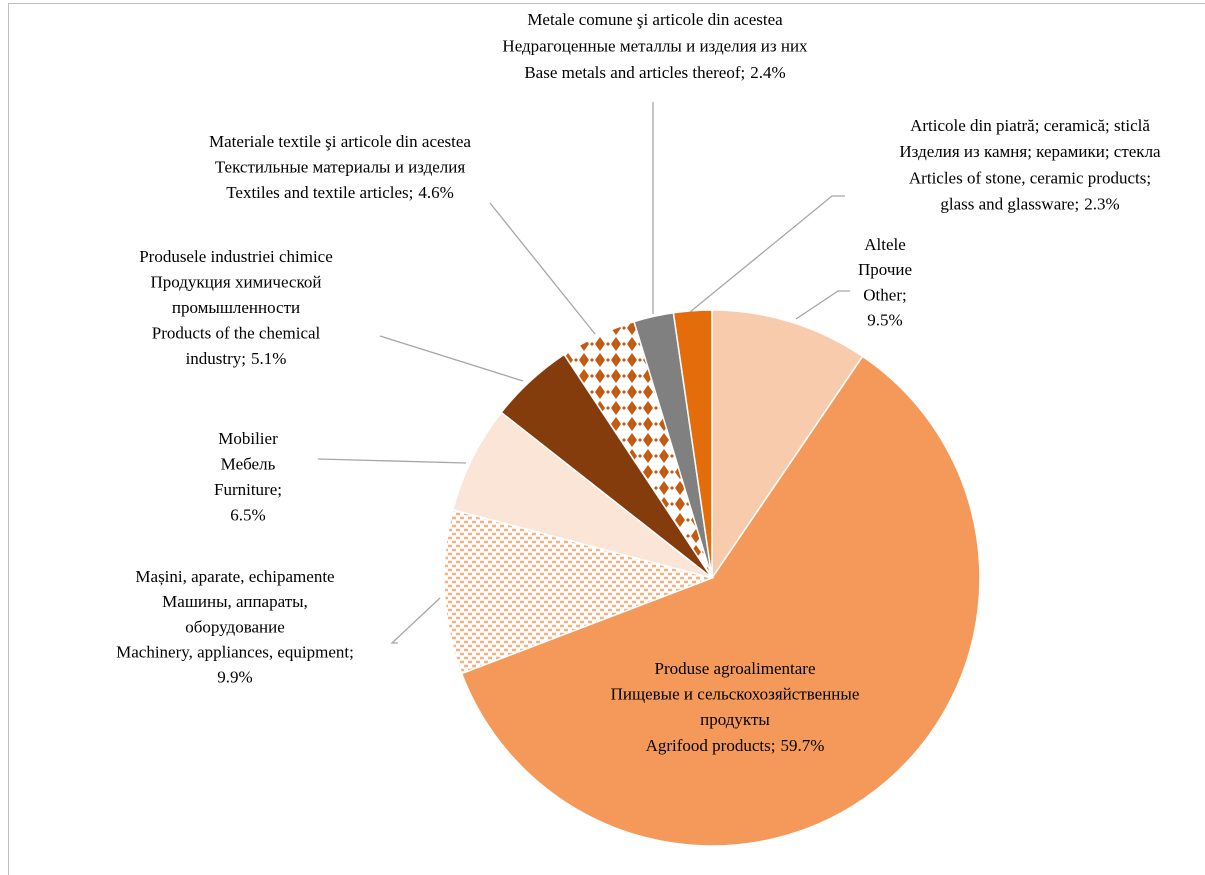 The height and width of the screenshot is (875, 1205). I want to click on category-label: Прочие, so click(885, 269).